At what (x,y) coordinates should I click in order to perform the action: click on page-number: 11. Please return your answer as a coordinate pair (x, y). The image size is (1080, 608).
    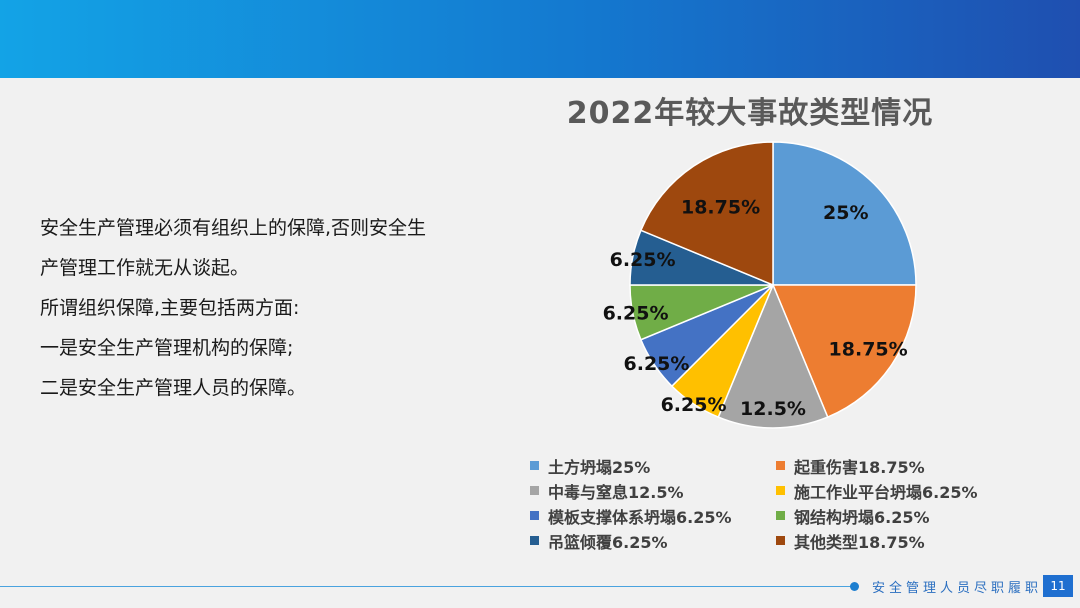
    Looking at the image, I should click on (1058, 586).